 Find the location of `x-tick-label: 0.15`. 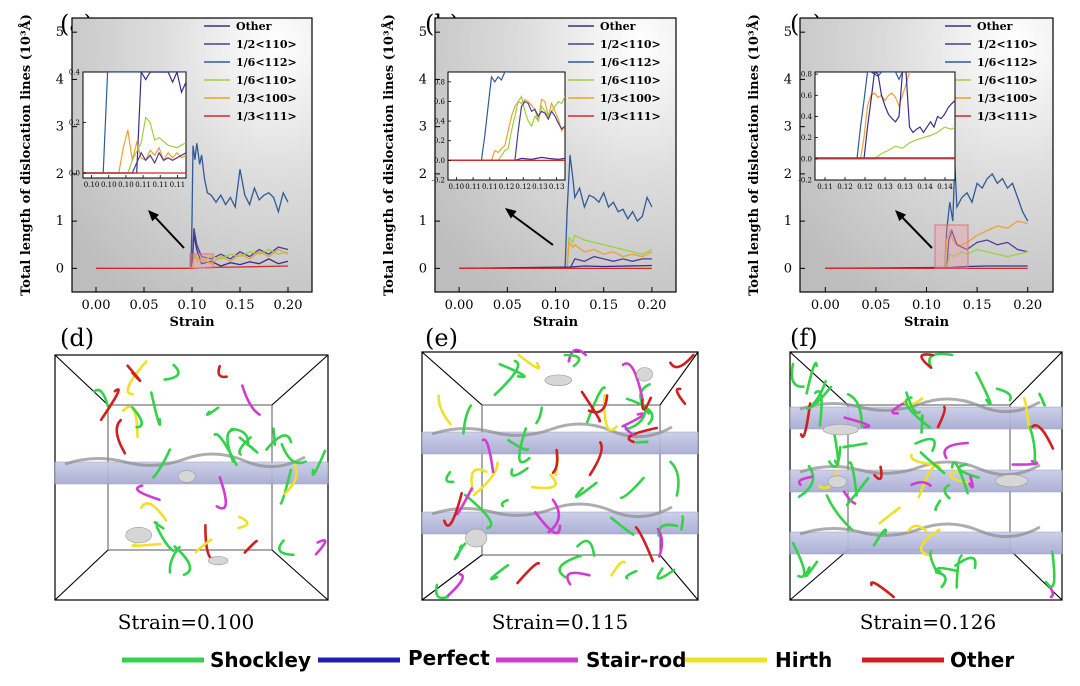

x-tick-label: 0.15 is located at coordinates (977, 305).